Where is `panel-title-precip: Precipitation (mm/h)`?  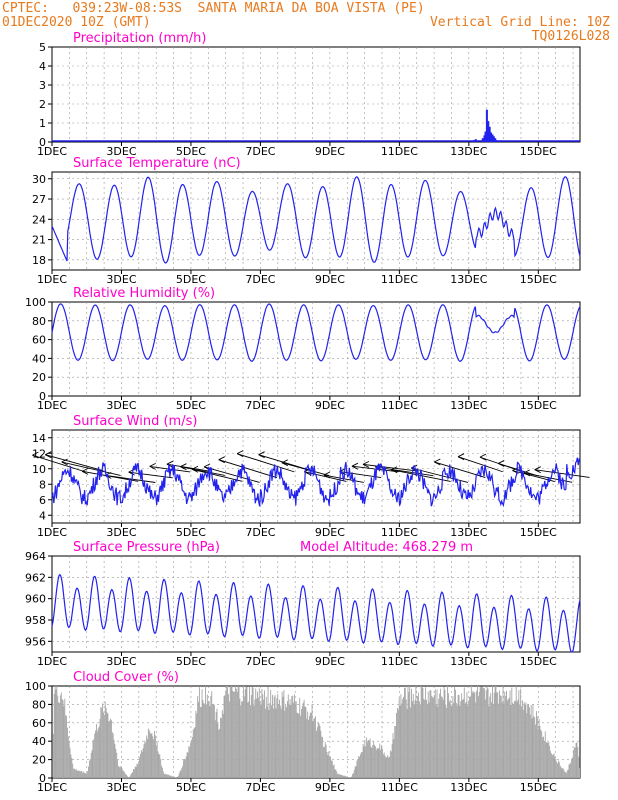 panel-title-precip: Precipitation (mm/h) is located at coordinates (139, 38).